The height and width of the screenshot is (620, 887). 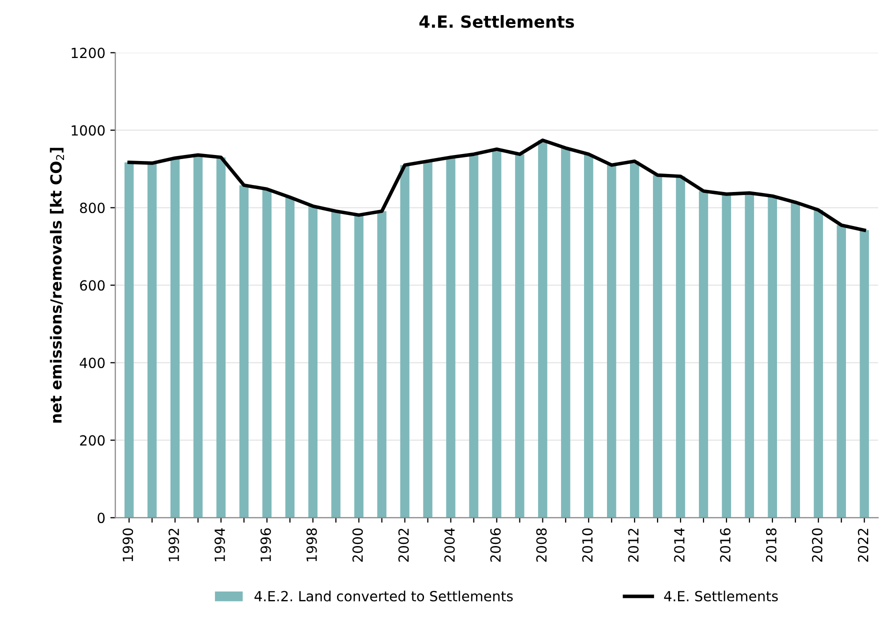 What do you see at coordinates (174, 545) in the screenshot?
I see `x-tick-label: 1992` at bounding box center [174, 545].